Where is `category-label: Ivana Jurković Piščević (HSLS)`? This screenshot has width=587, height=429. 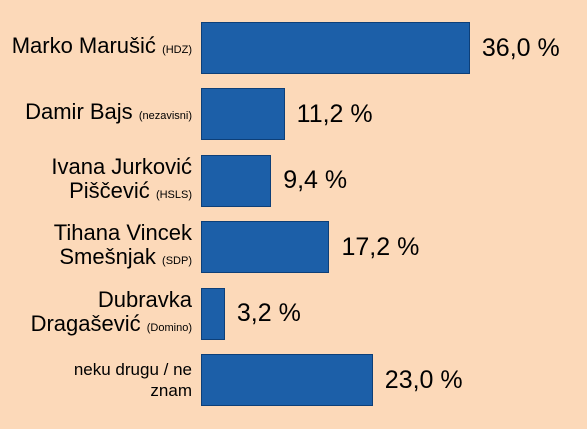
category-label: Ivana Jurković Piščević (HSLS) is located at coordinates (98, 180).